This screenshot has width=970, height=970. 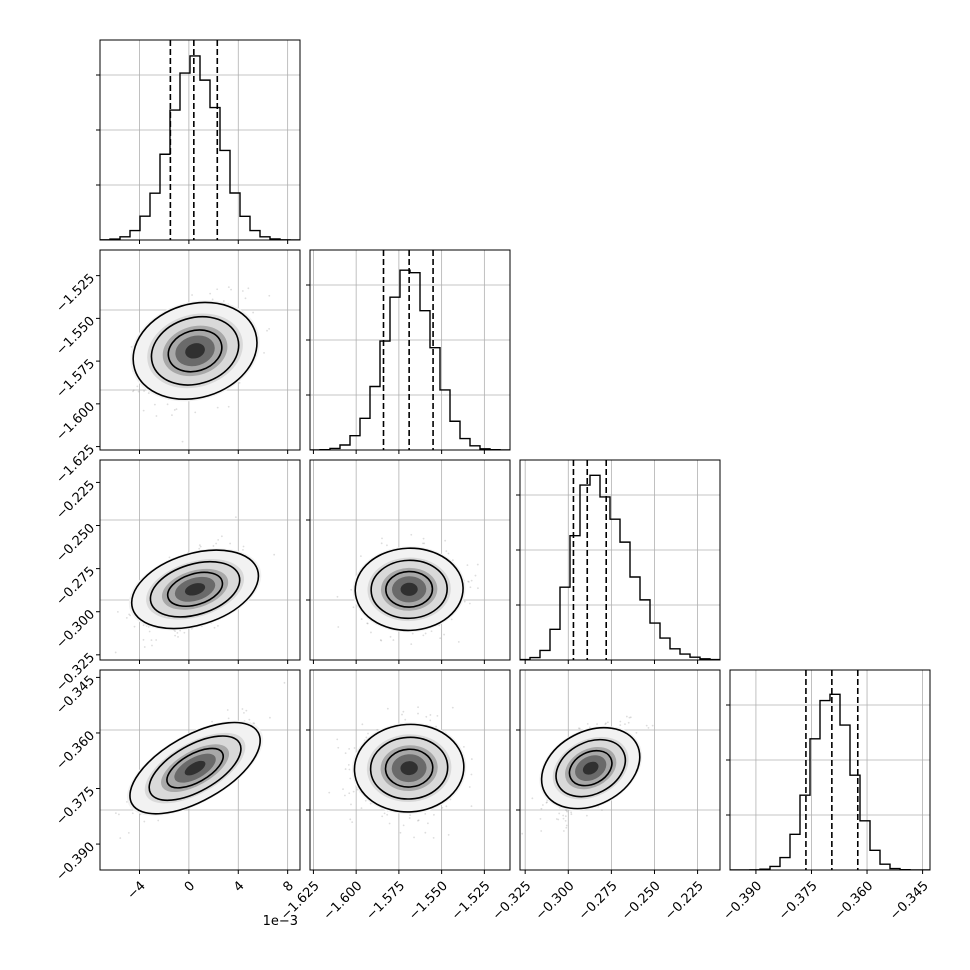 I want to click on histogram-line, so click(x=830, y=781).